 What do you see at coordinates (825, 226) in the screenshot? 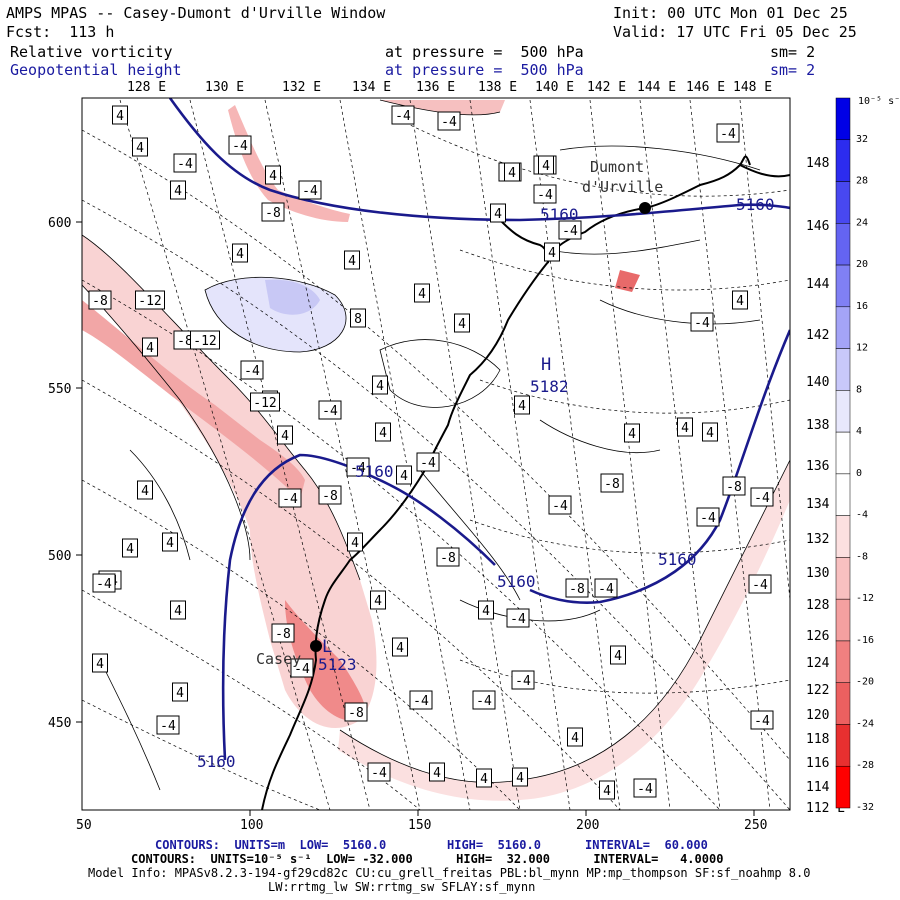
I see `lon-label: 146 E` at bounding box center [825, 226].